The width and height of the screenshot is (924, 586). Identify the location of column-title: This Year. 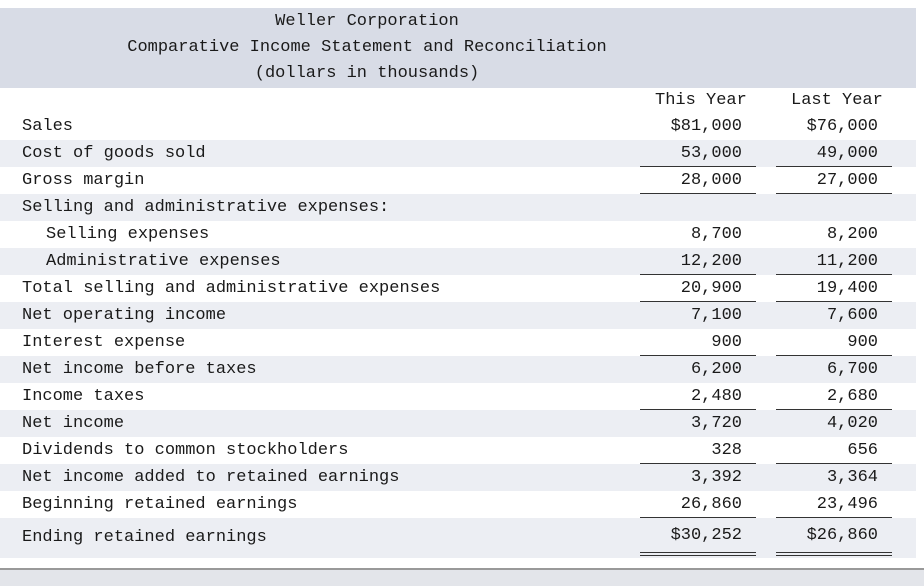
(701, 100).